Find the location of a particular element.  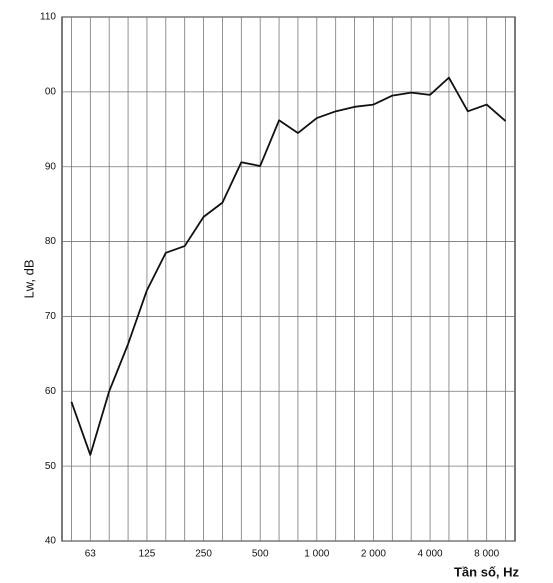

y-tick-label: 90 is located at coordinates (51, 166).